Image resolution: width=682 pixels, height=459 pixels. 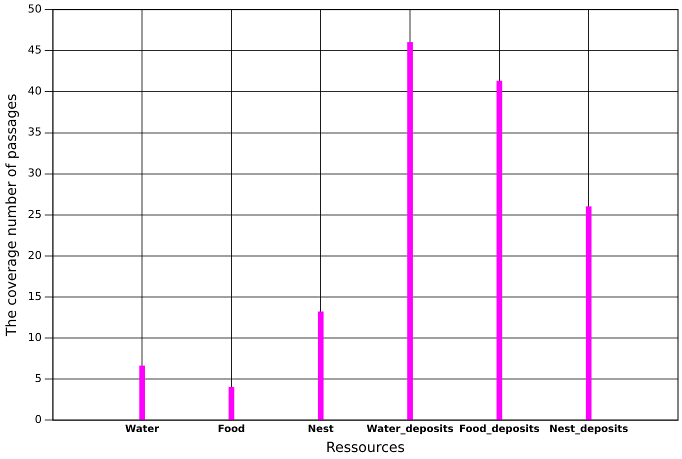 I want to click on y-axis-title: The coverage number of passages, so click(x=12, y=216).